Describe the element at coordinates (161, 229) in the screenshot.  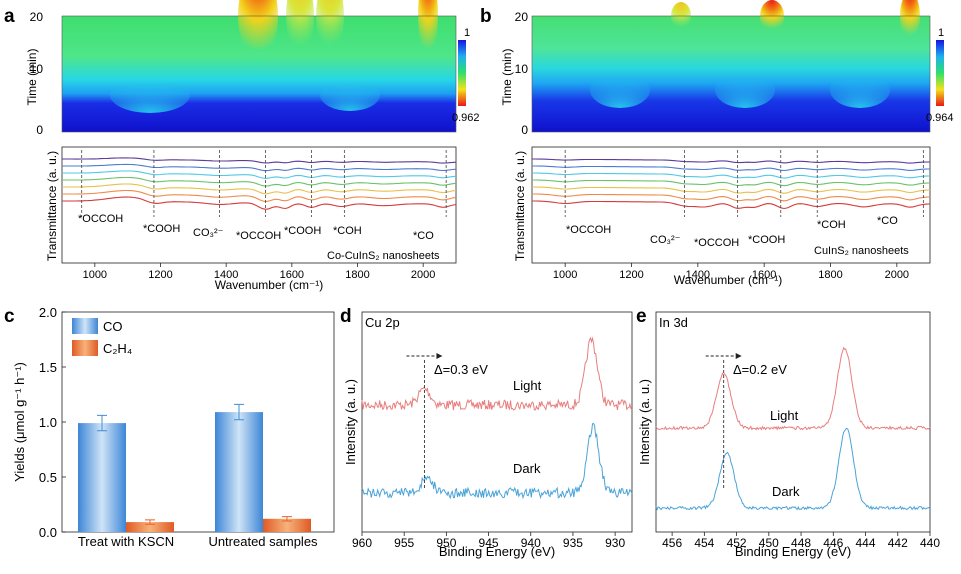
I see `ftir-a-peak-2: *COOH` at that location.